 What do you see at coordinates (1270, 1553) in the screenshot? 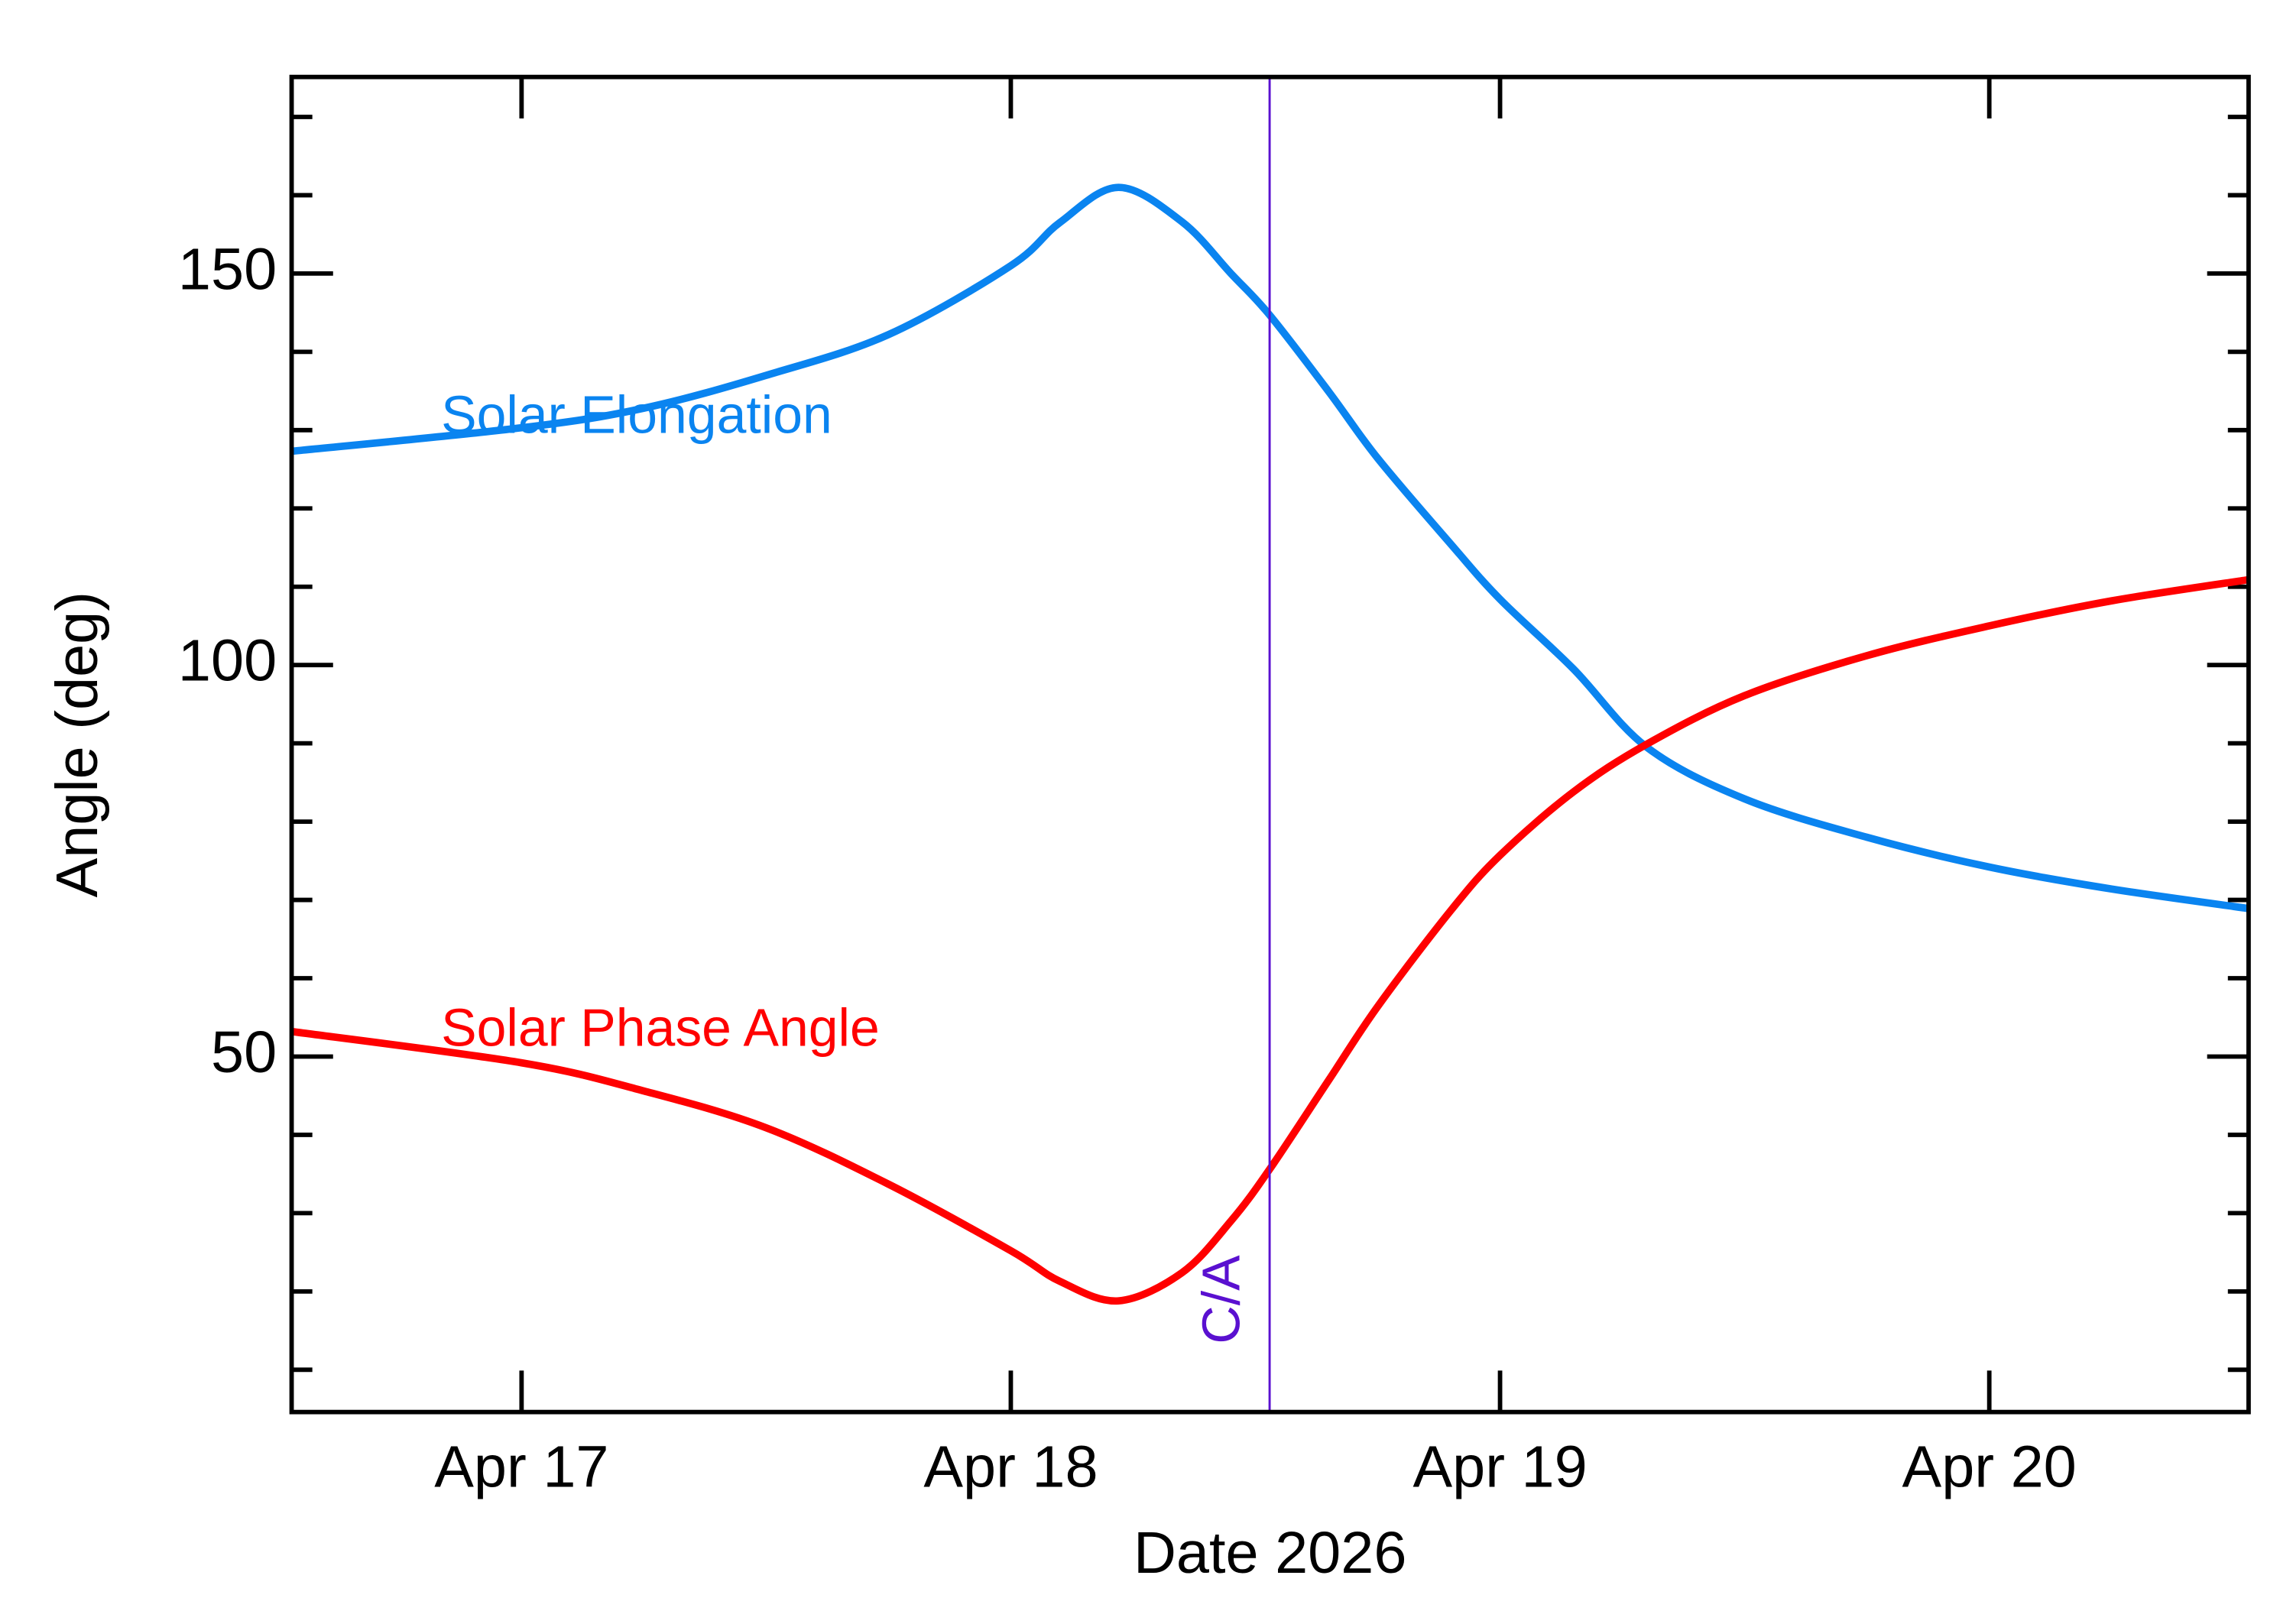
I see `x-axis-title: Date 2026` at bounding box center [1270, 1553].